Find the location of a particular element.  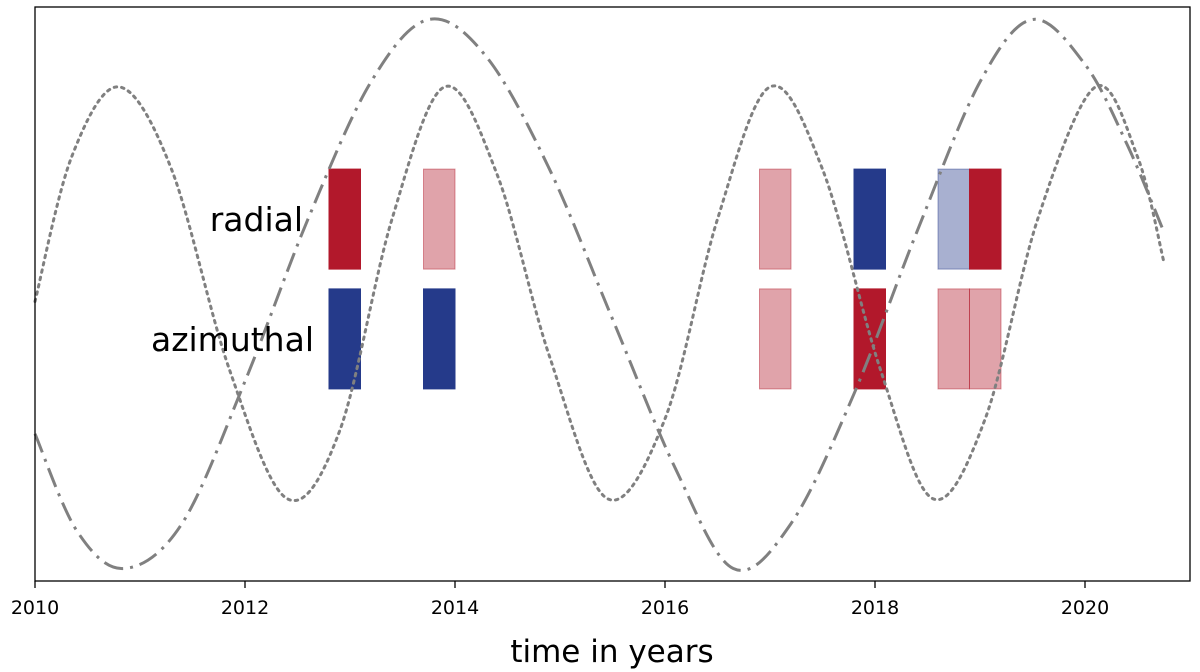

x-tick-label-2: 2014 is located at coordinates (455, 608).